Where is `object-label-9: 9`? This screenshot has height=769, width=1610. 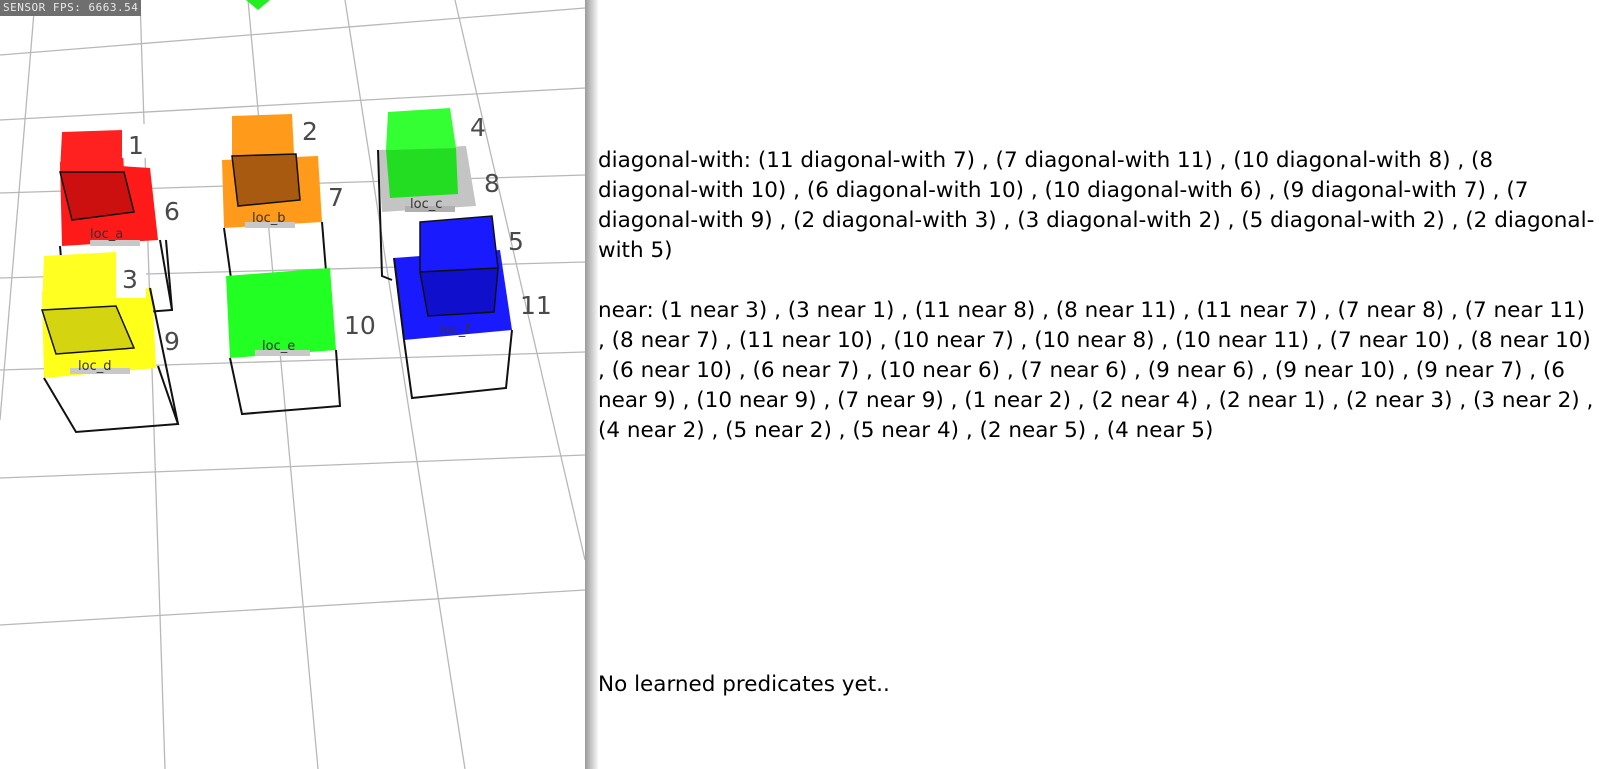 object-label-9: 9 is located at coordinates (172, 341).